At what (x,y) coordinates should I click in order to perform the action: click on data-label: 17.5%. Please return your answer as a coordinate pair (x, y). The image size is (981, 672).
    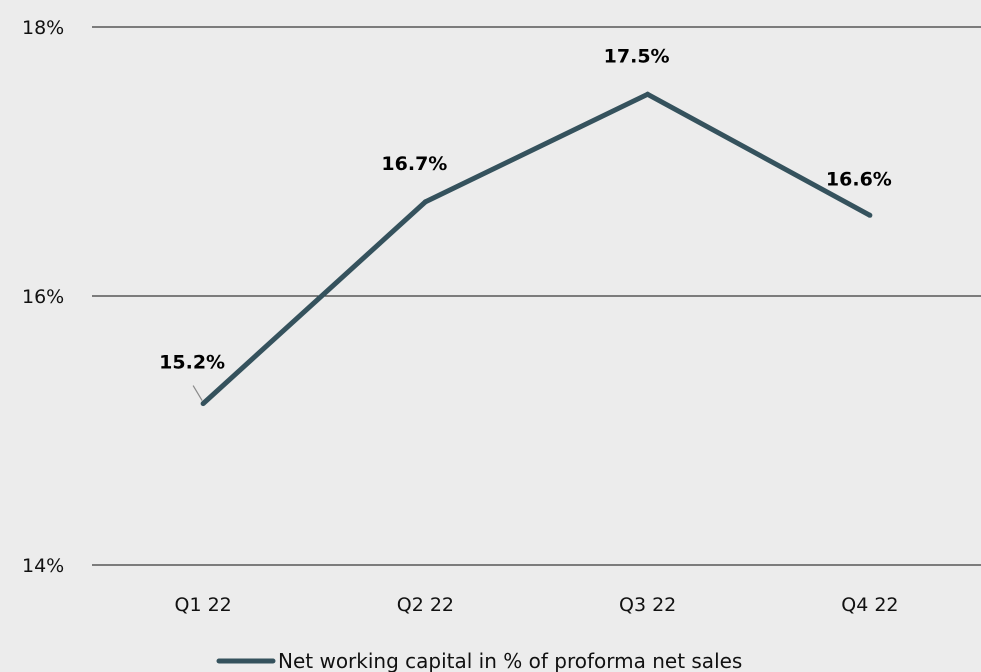
    Looking at the image, I should click on (637, 56).